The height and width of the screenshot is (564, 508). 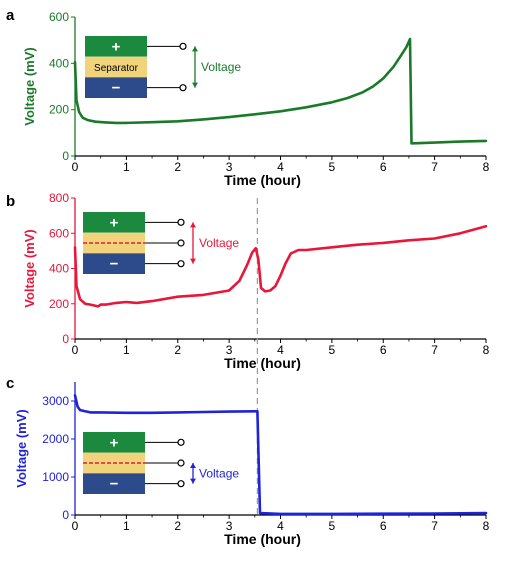 I want to click on panel-letter-c: c, so click(x=10, y=383).